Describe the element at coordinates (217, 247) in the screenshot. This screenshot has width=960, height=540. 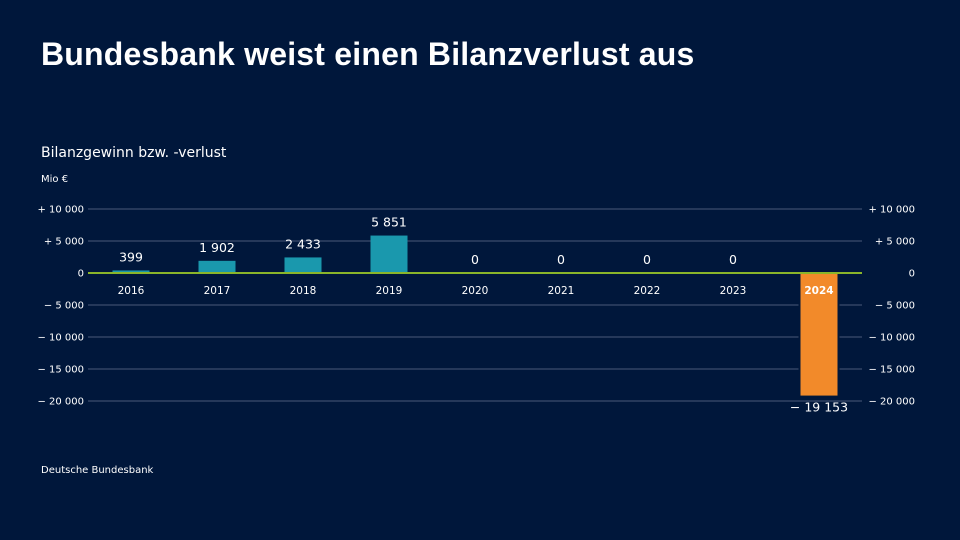
I see `data-label: 1 902` at that location.